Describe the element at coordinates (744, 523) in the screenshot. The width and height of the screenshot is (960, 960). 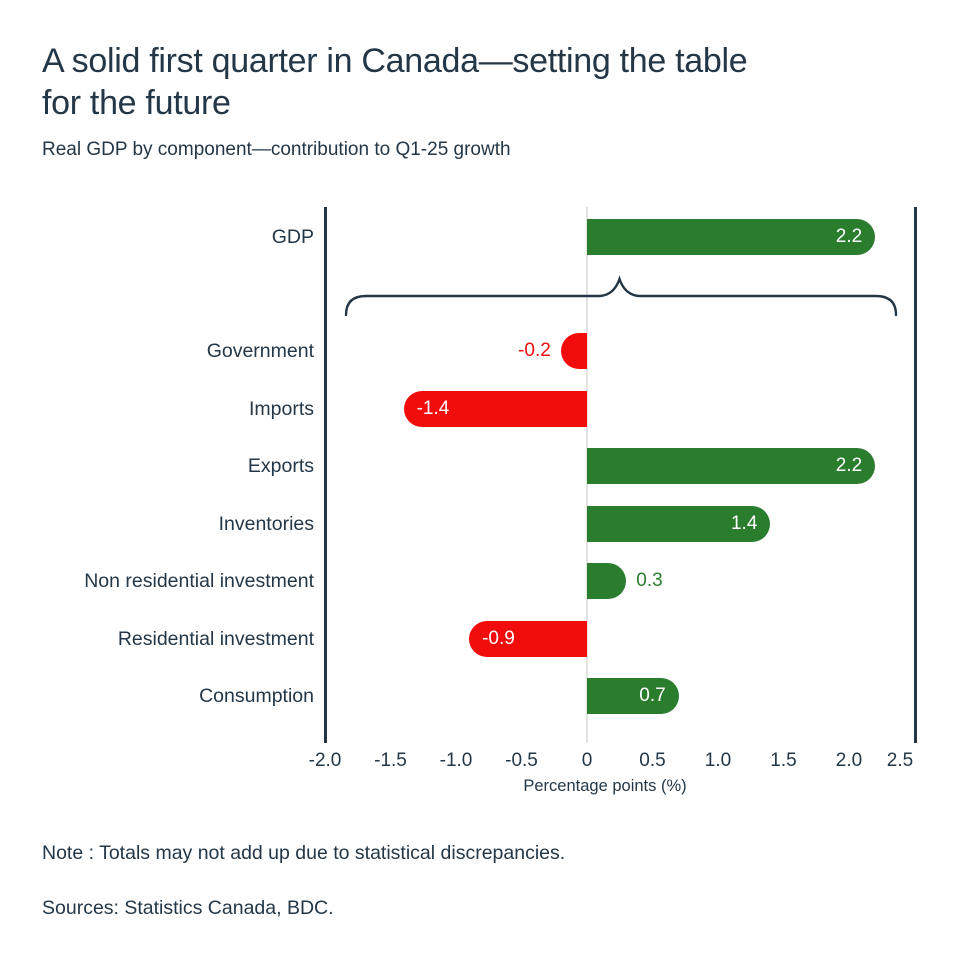
I see `value-label: 1.4` at that location.